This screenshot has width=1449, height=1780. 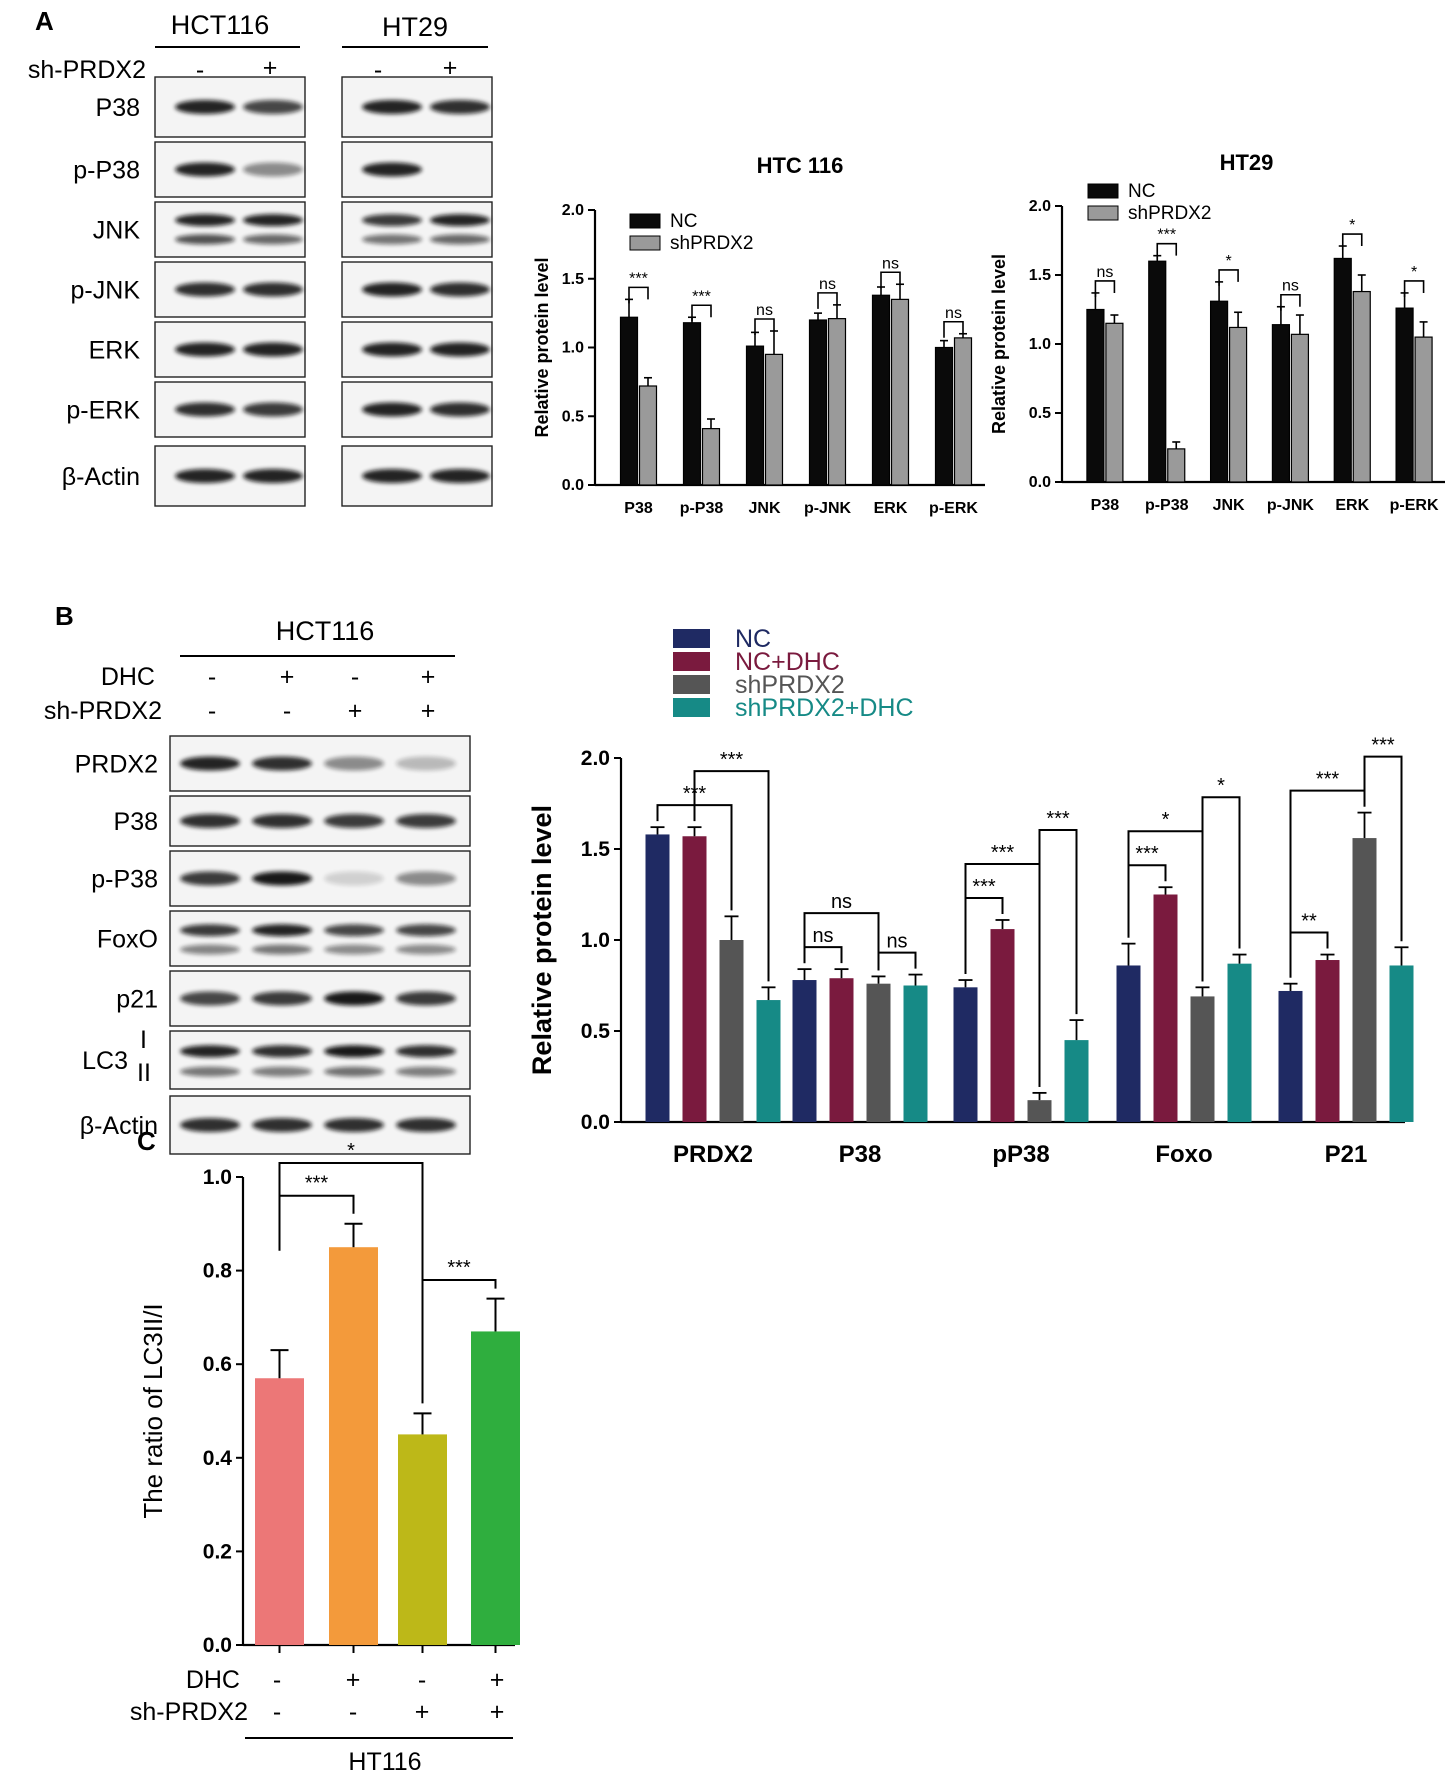 I want to click on panel-label-c: C, so click(x=146, y=1141).